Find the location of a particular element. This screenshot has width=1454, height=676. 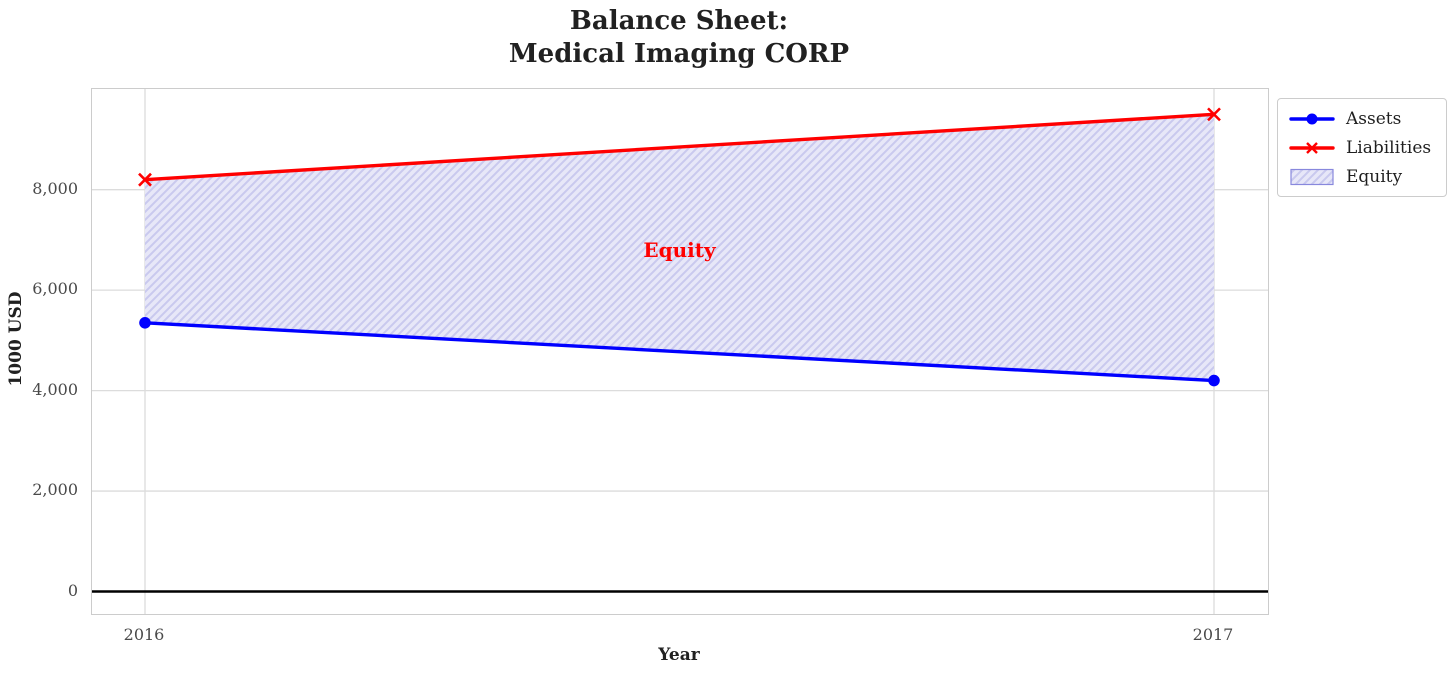

legend-item-equity: Equity is located at coordinates (1362, 176).